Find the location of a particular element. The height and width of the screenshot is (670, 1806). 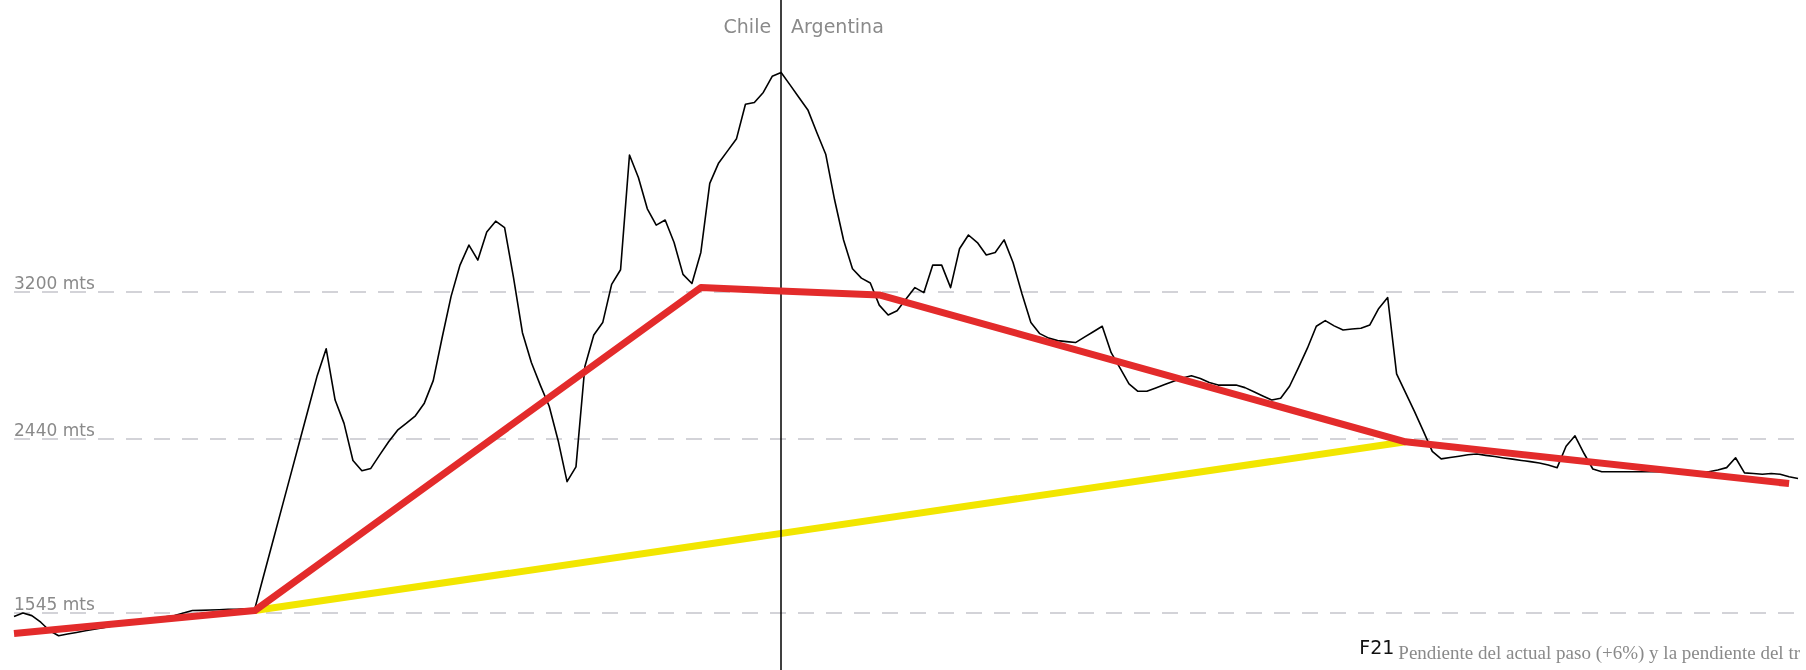

y-tick-label: 2440 mts is located at coordinates (54, 430).